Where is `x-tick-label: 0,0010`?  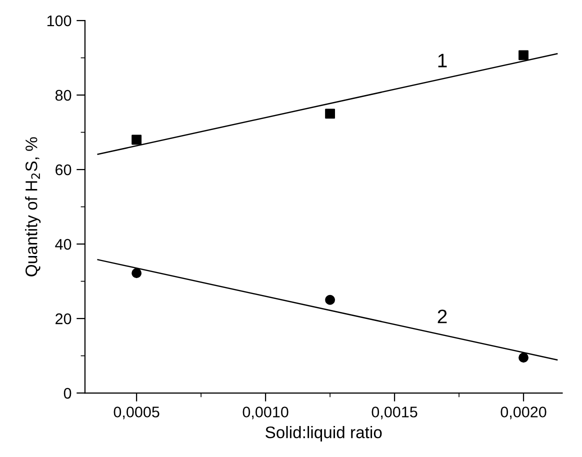
x-tick-label: 0,0010 is located at coordinates (265, 413).